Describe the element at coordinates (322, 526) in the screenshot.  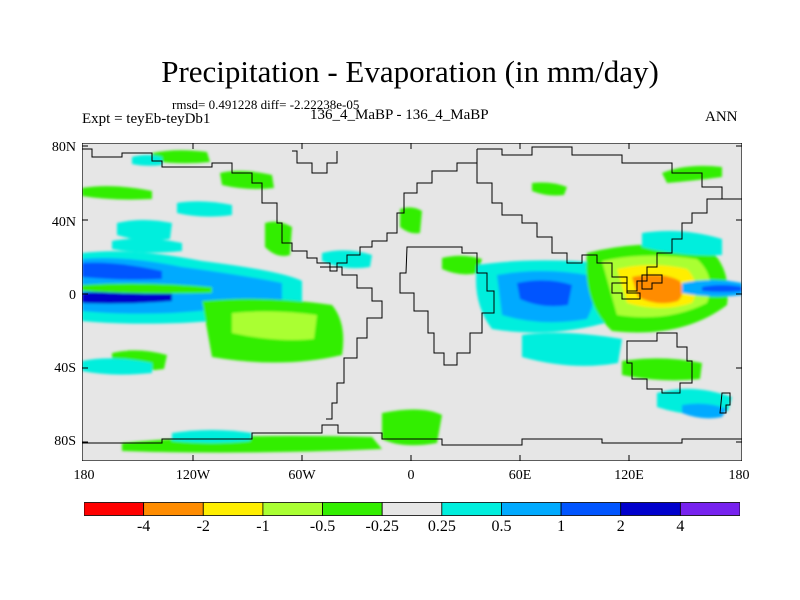
I see `colorbar-label-3: -0.5` at that location.